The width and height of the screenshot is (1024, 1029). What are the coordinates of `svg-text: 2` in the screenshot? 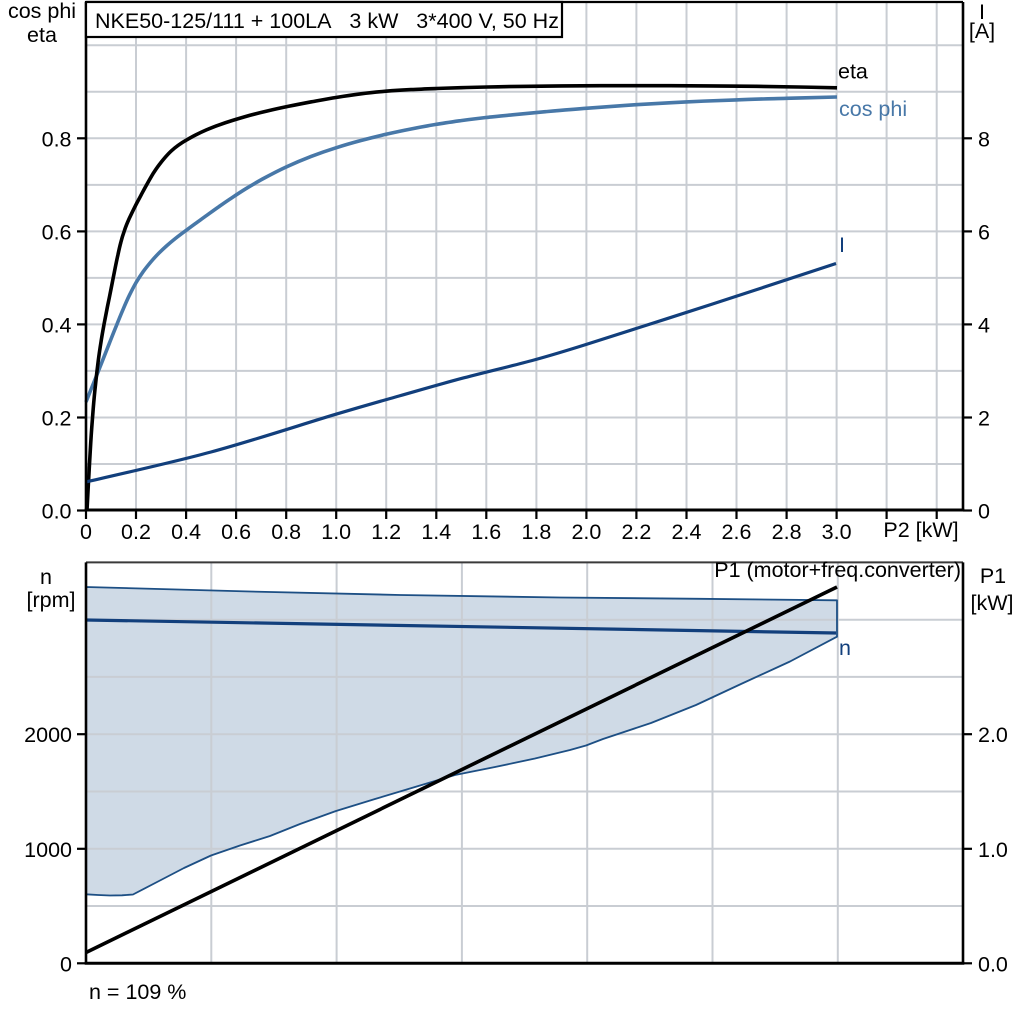 It's located at (984, 419).